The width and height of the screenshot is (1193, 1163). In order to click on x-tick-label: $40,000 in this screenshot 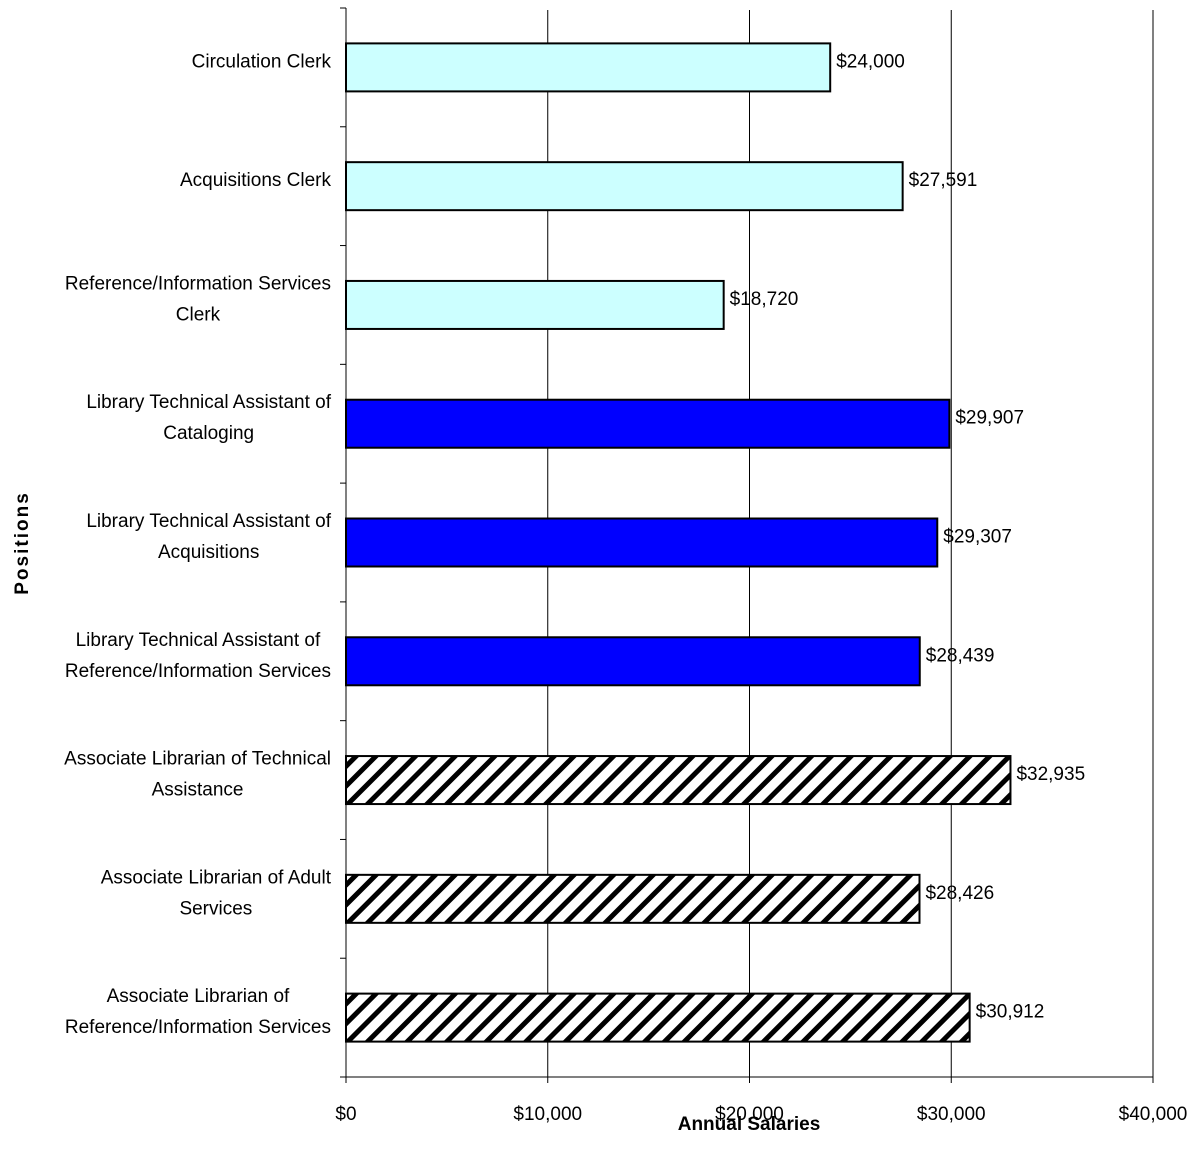, I will do `click(1153, 1114)`.